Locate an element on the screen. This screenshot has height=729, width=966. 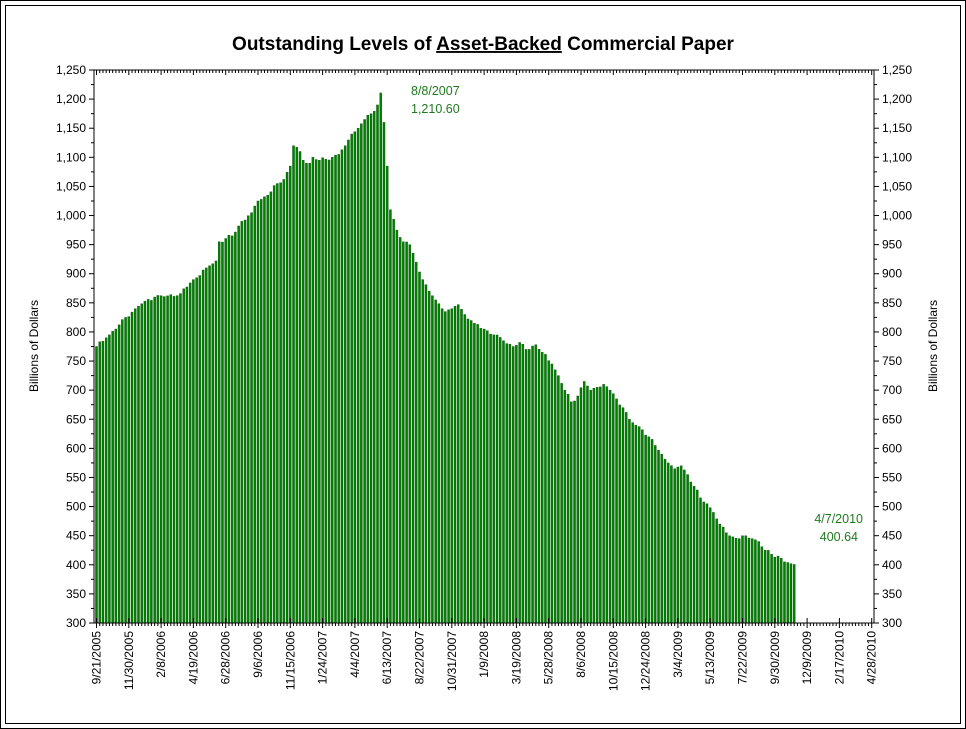
y-tick-label-left: 750 is located at coordinates (76, 361).